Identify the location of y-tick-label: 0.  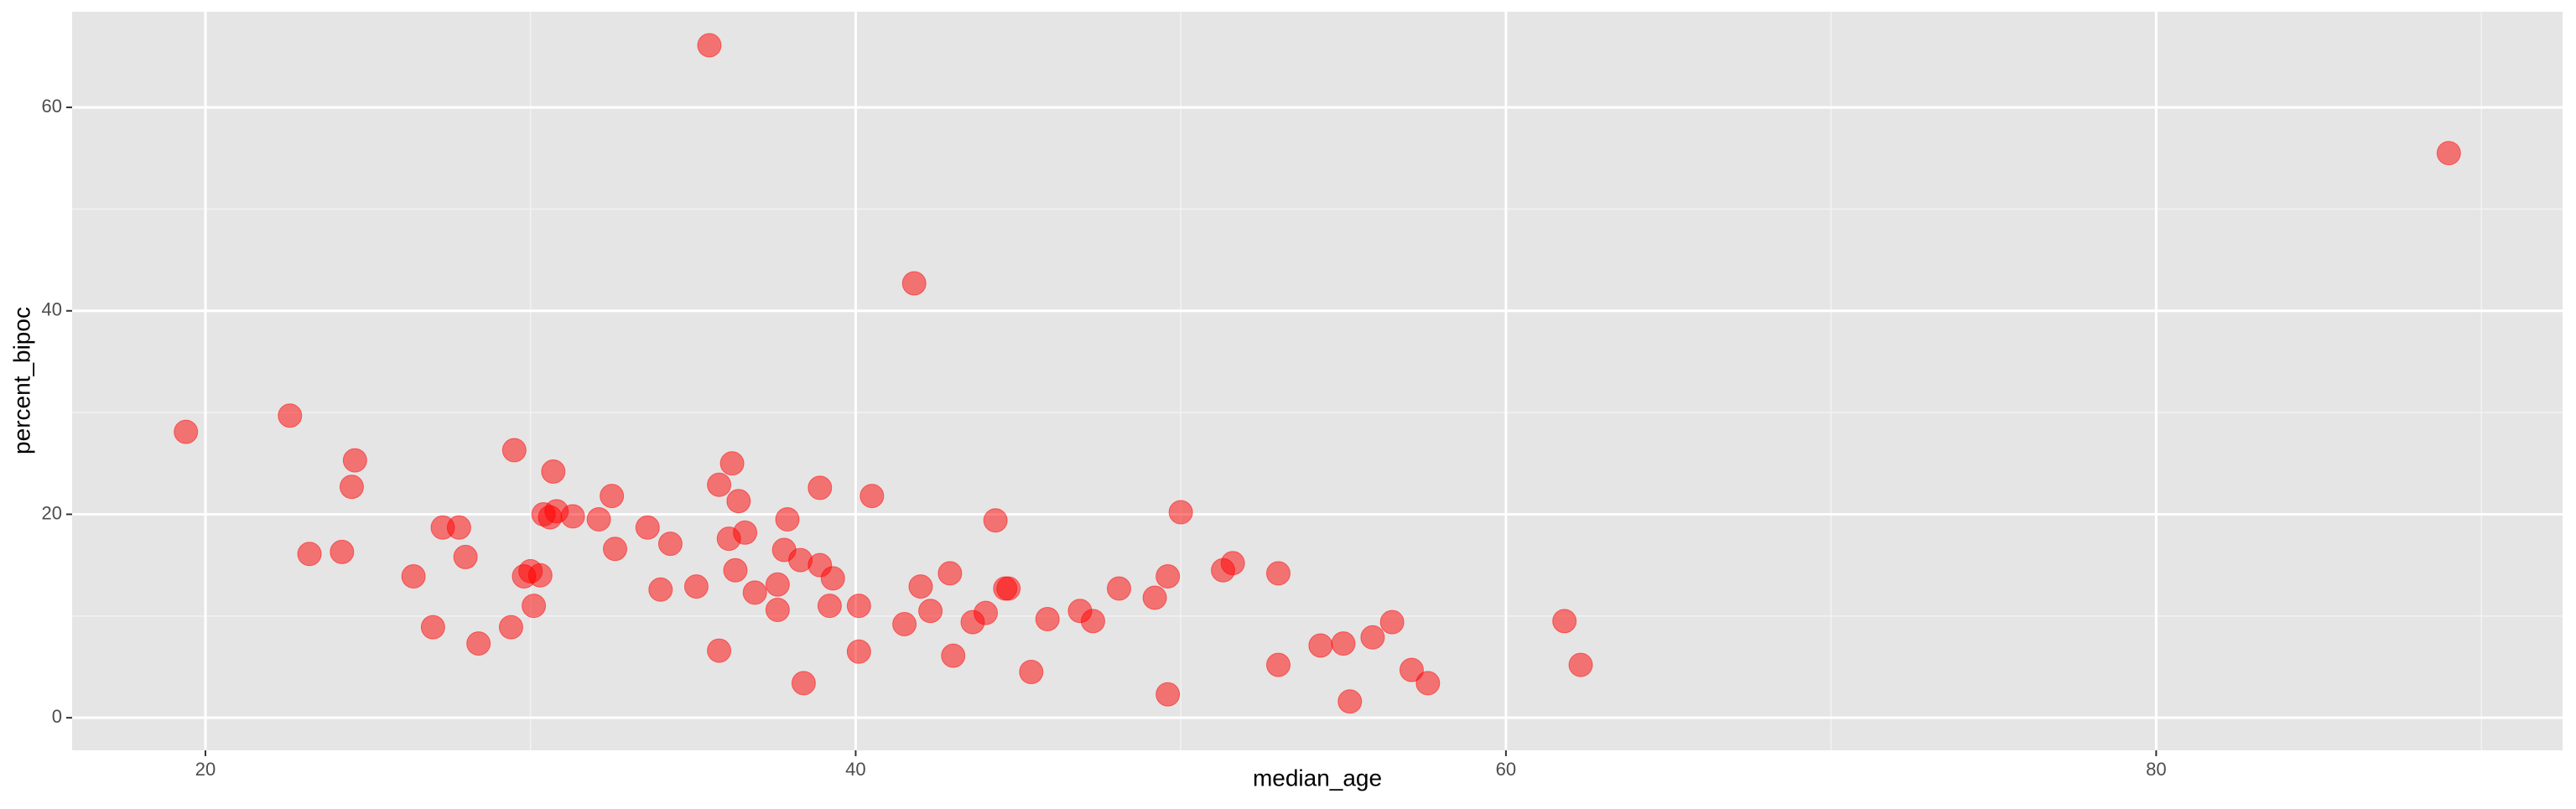
(57, 716).